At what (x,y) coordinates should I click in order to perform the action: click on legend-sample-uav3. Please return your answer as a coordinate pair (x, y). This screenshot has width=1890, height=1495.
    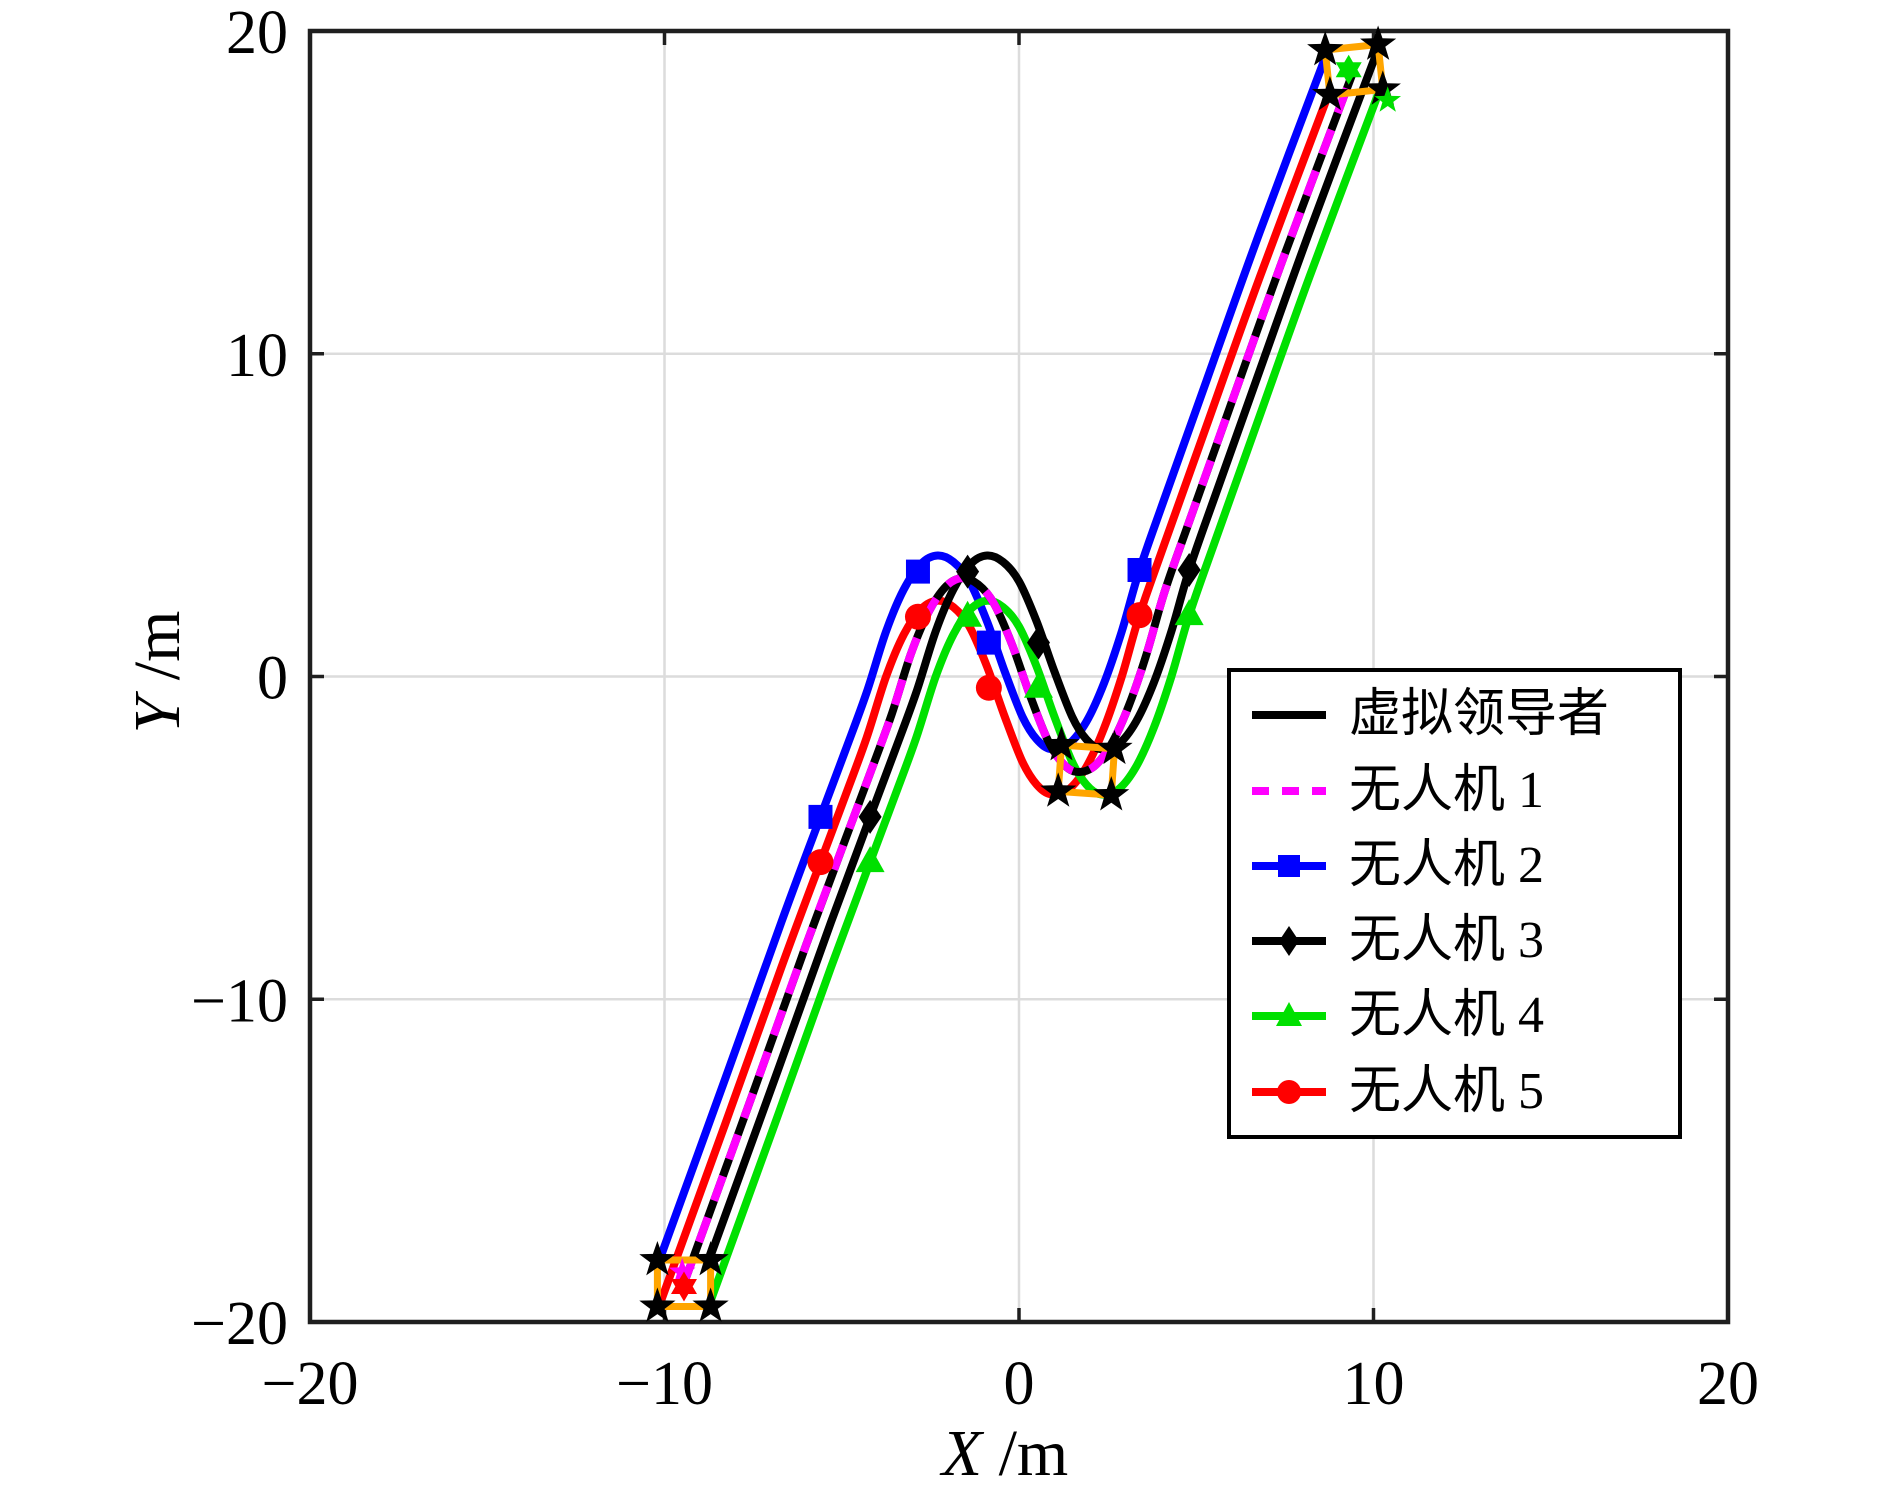
    Looking at the image, I should click on (1289, 941).